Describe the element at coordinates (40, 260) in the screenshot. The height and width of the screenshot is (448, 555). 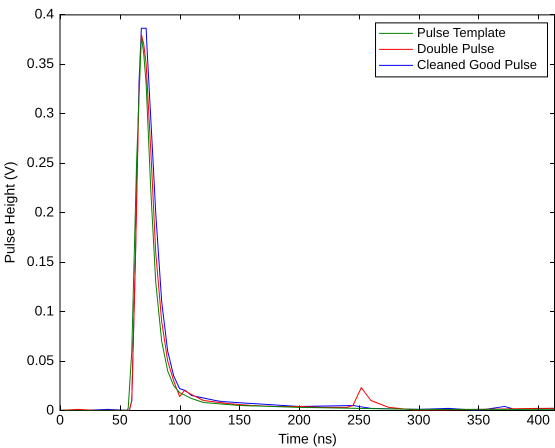
I see `y-tick-label: 0.15` at that location.